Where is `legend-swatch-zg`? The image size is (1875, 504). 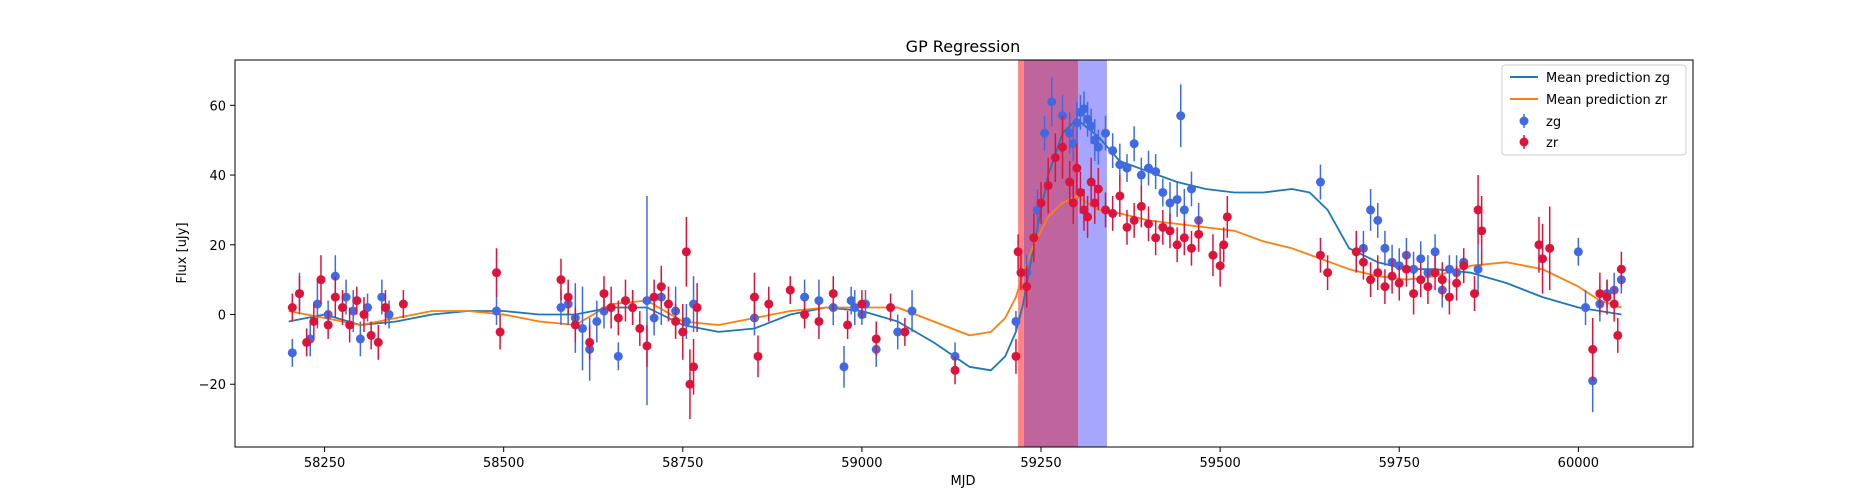 legend-swatch-zg is located at coordinates (1524, 121).